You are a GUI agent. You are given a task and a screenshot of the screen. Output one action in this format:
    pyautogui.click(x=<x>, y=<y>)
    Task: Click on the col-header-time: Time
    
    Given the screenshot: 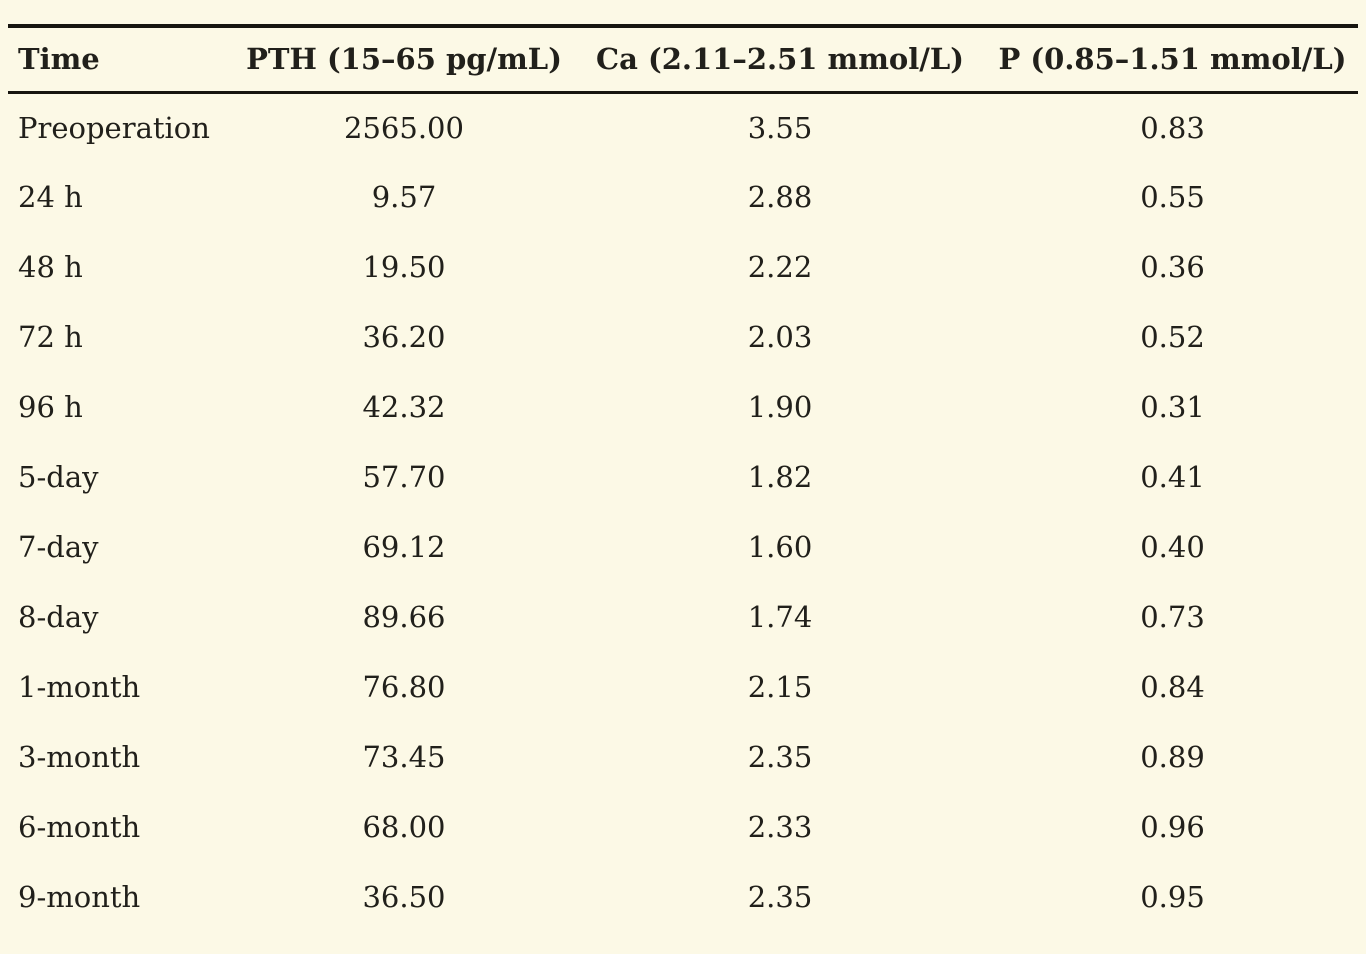 What is the action you would take?
    pyautogui.click(x=121, y=60)
    